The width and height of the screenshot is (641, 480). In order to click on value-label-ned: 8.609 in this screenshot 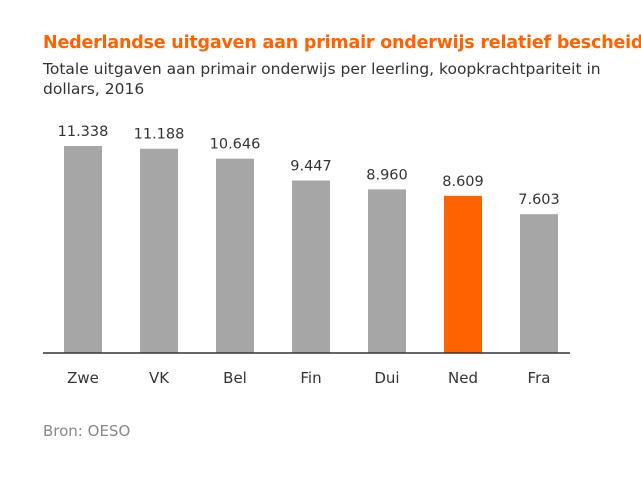, I will do `click(463, 182)`.